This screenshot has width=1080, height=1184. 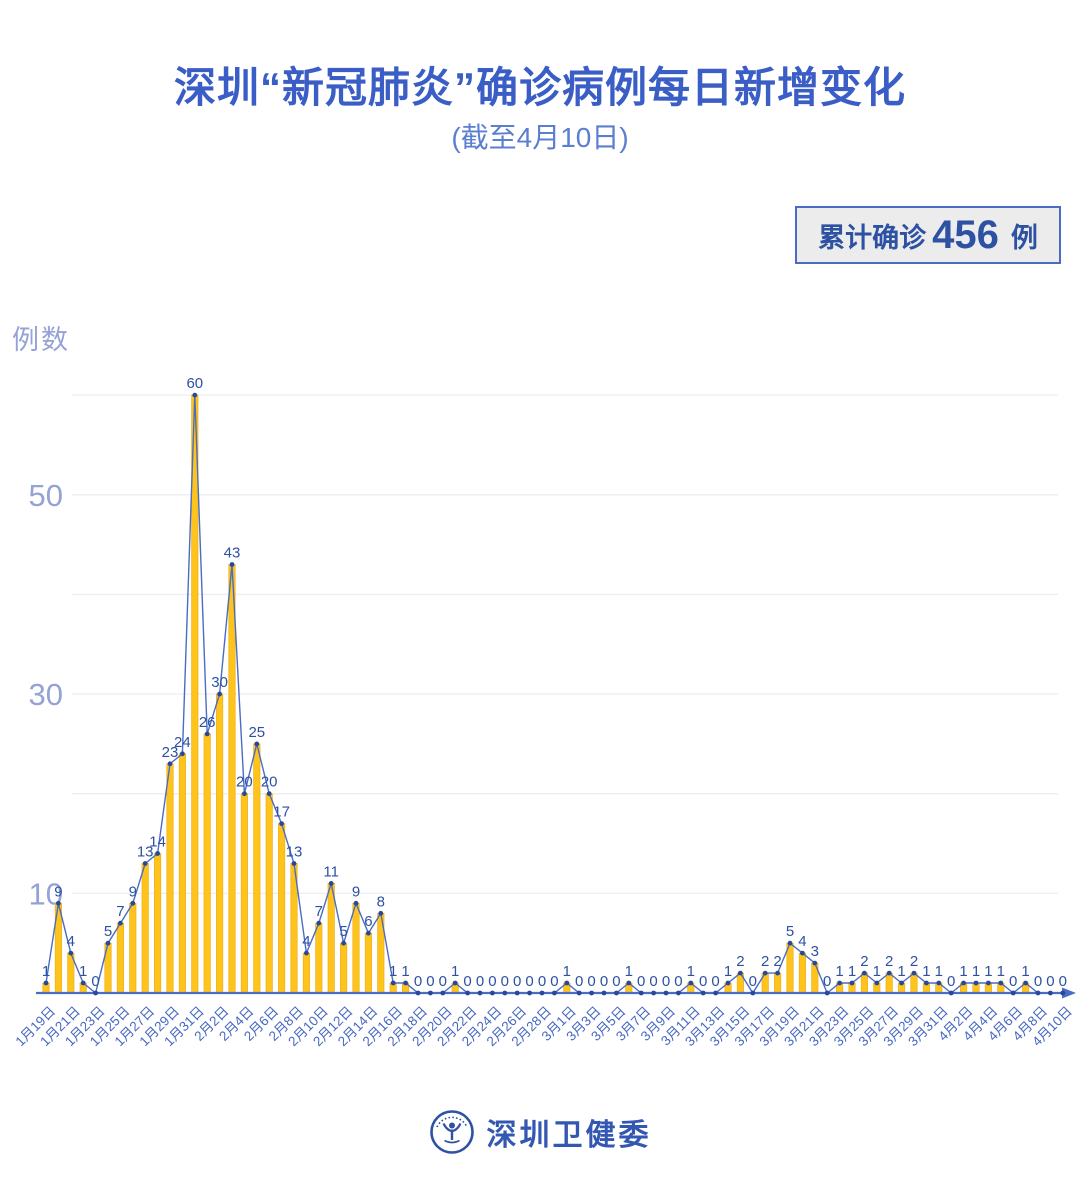 I want to click on value-label: 8, so click(x=381, y=901).